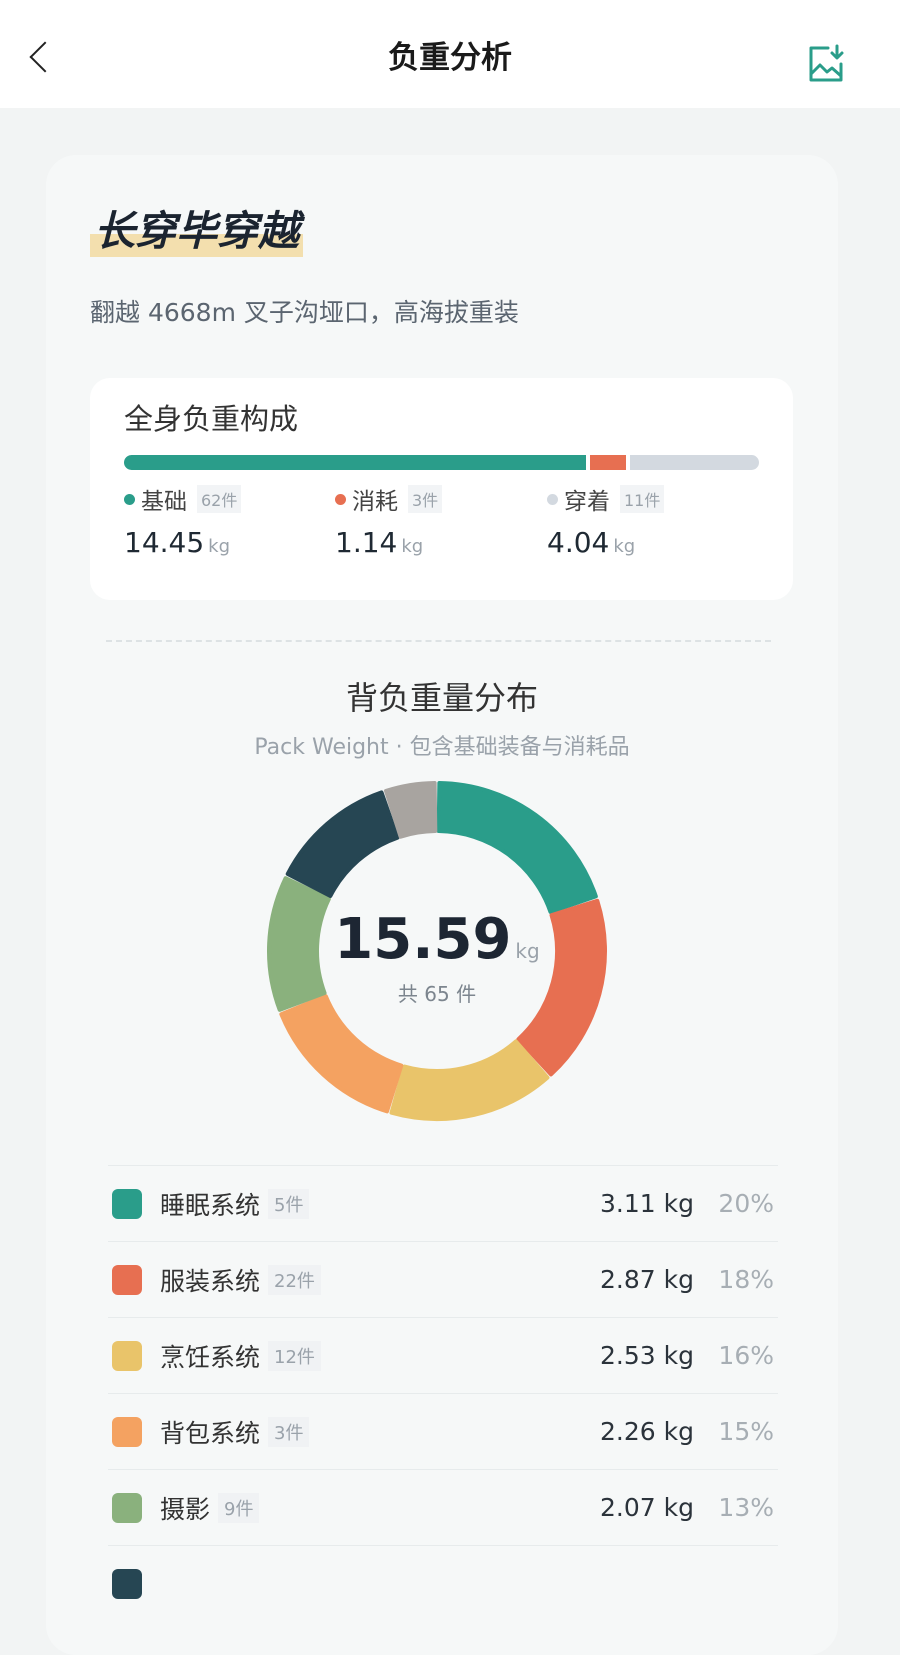 The height and width of the screenshot is (1655, 900). I want to click on back-chevron-left-icon, so click(45, 57).